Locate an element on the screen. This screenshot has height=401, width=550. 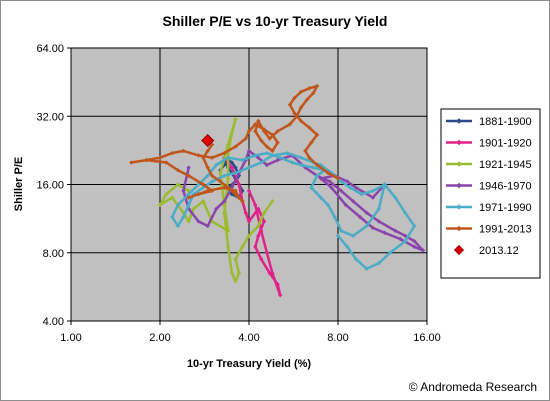
legend-label: 1881-1900 is located at coordinates (505, 122).